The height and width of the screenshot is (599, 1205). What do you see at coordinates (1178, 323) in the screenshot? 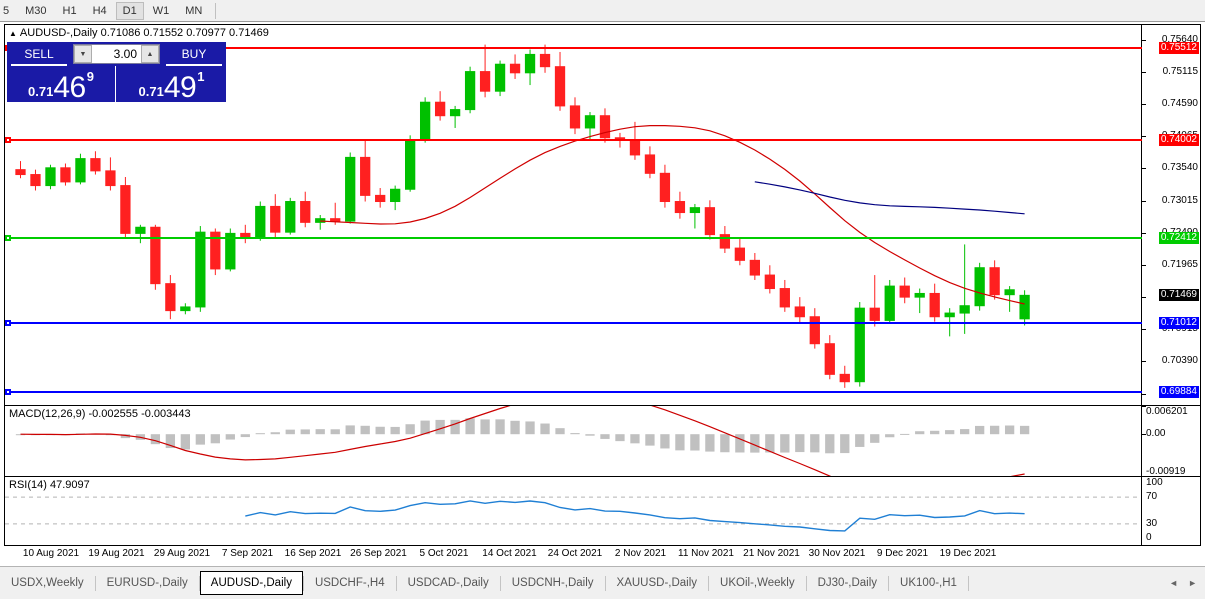
I see `price-tag: 0.71012` at bounding box center [1178, 323].